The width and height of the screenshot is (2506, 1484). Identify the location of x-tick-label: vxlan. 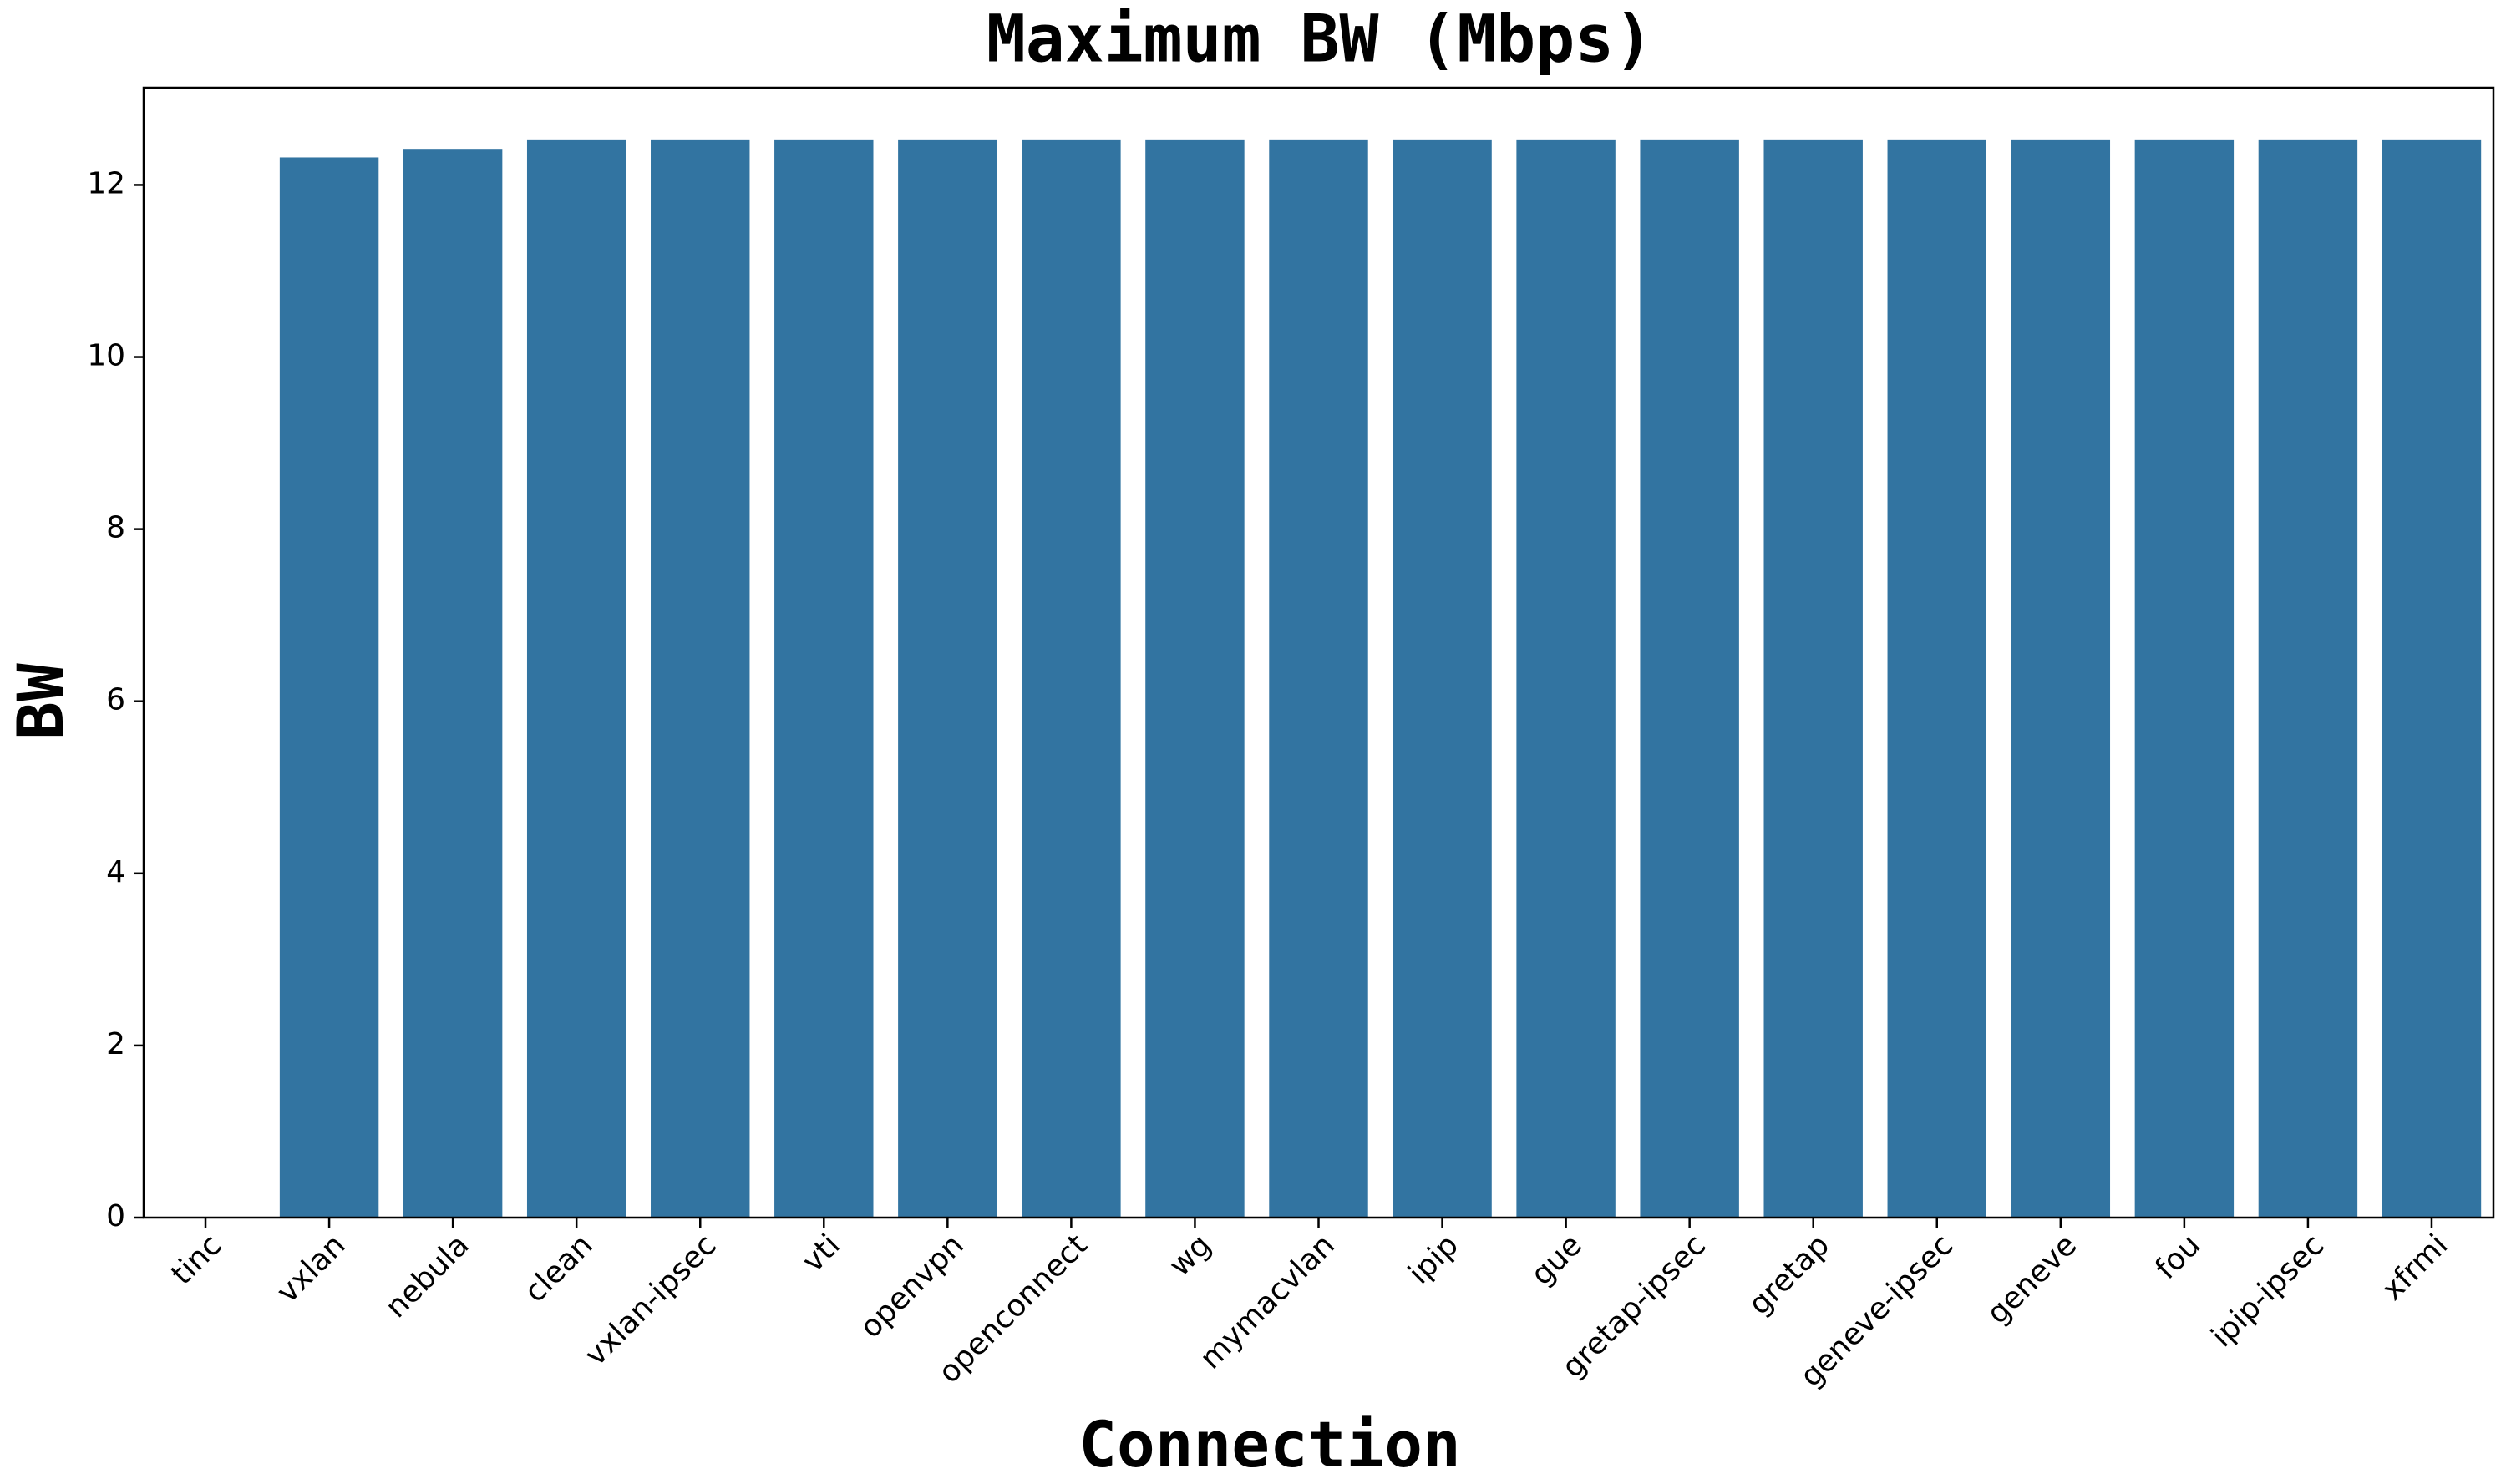
(312, 1268).